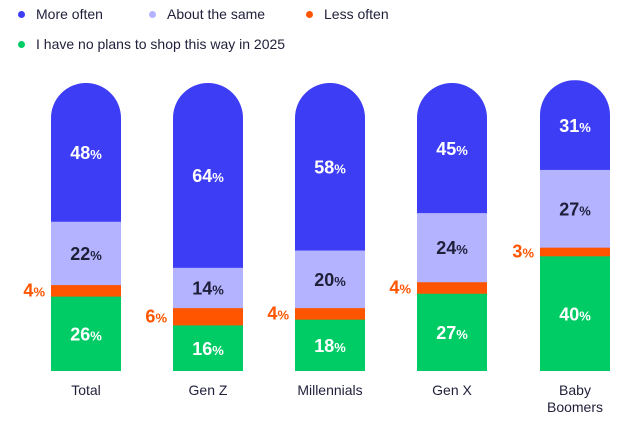  I want to click on data-label: 40%, so click(575, 314).